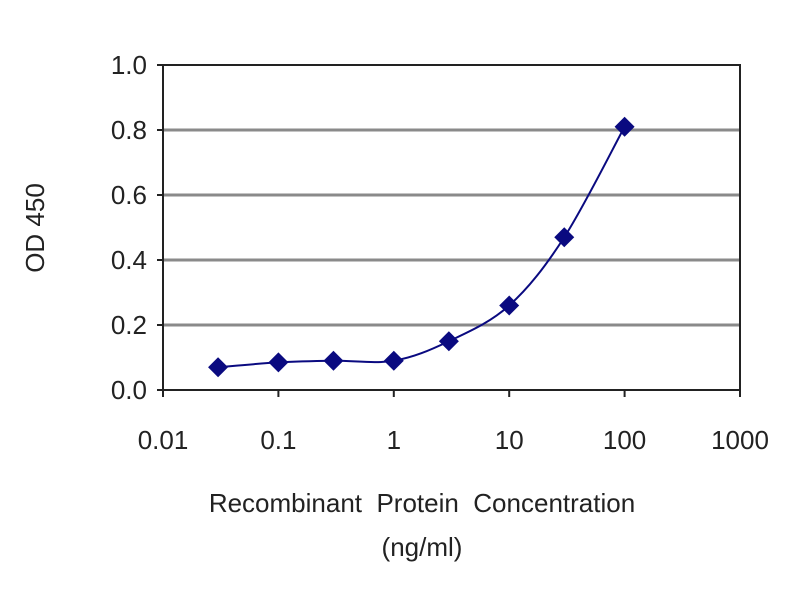  I want to click on x-tick-label: 100, so click(624, 440).